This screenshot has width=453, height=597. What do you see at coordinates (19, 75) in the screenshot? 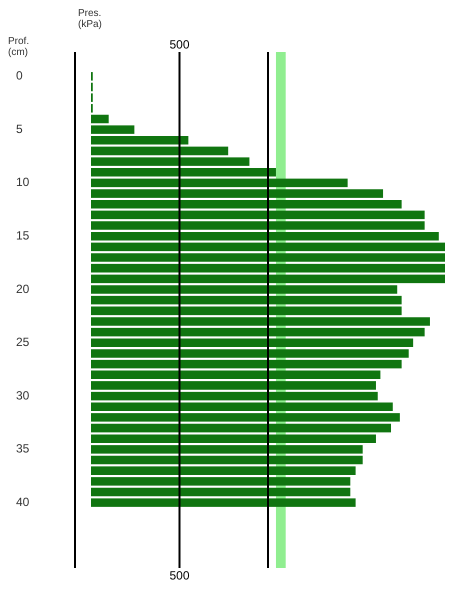
I see `y-tick-label: 0` at bounding box center [19, 75].